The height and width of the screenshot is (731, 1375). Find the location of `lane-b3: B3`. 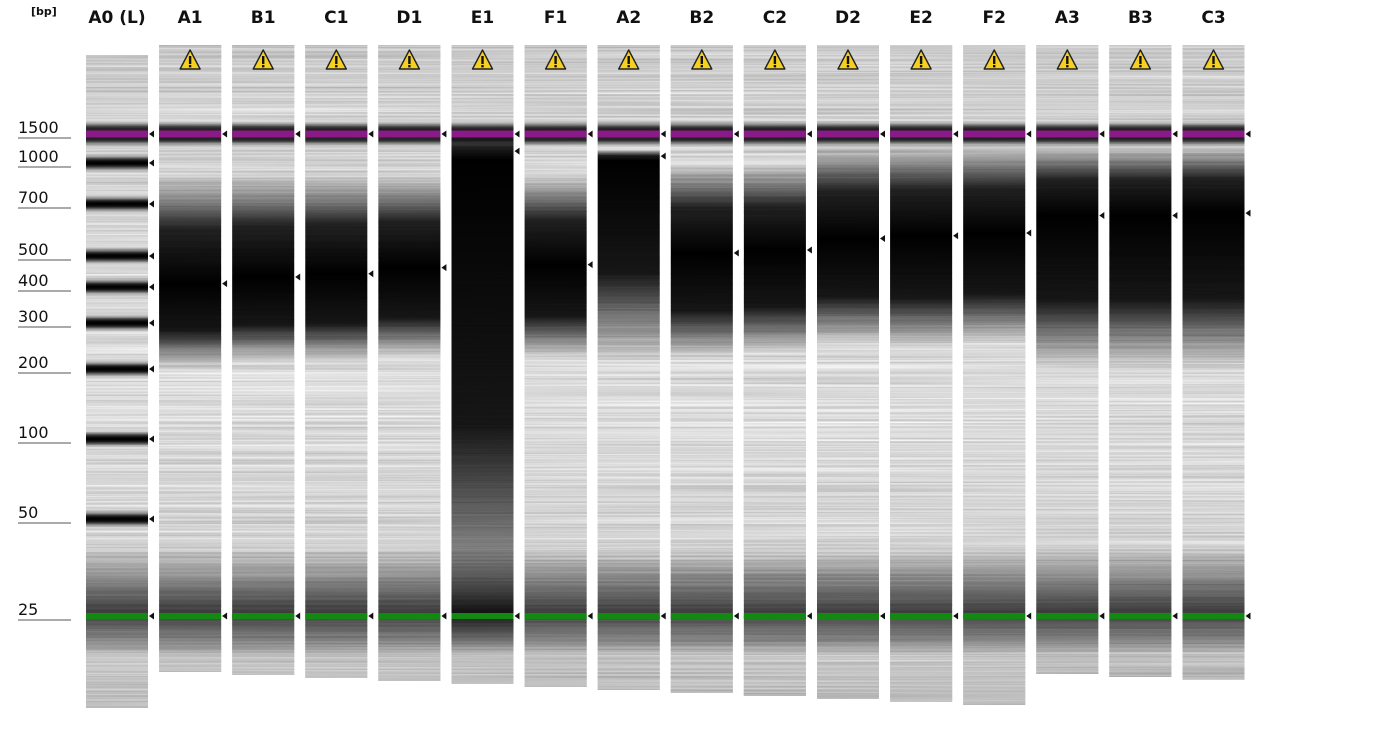

lane-b3: B3 is located at coordinates (1143, 342).